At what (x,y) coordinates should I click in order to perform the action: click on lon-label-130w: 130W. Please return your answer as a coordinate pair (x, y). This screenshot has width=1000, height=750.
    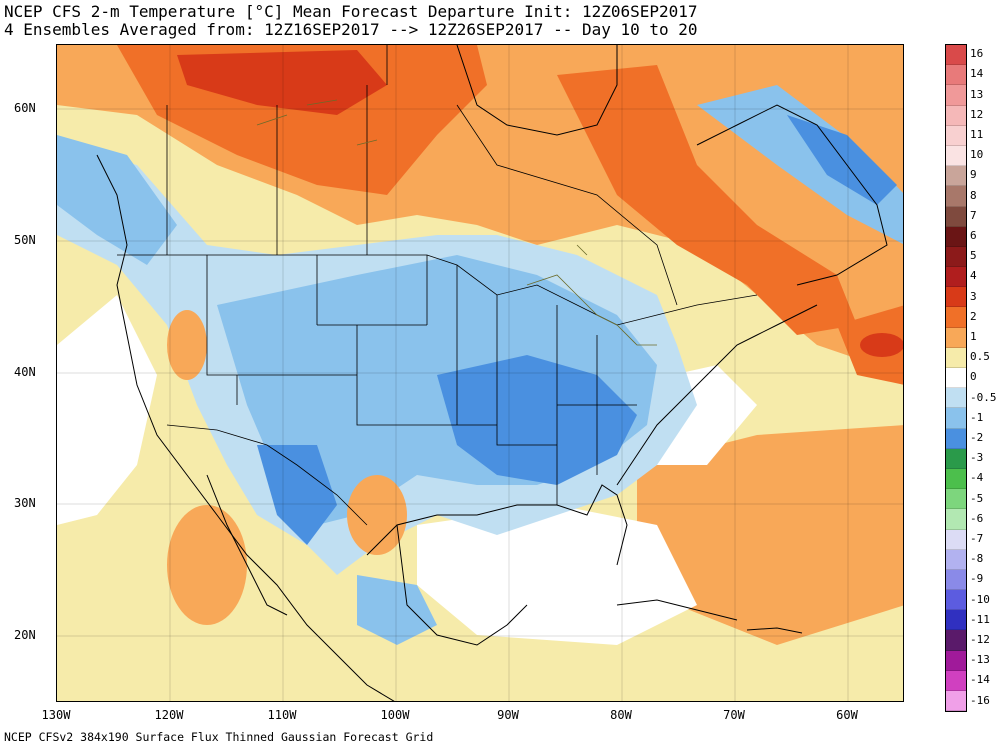
    Looking at the image, I should click on (56, 715).